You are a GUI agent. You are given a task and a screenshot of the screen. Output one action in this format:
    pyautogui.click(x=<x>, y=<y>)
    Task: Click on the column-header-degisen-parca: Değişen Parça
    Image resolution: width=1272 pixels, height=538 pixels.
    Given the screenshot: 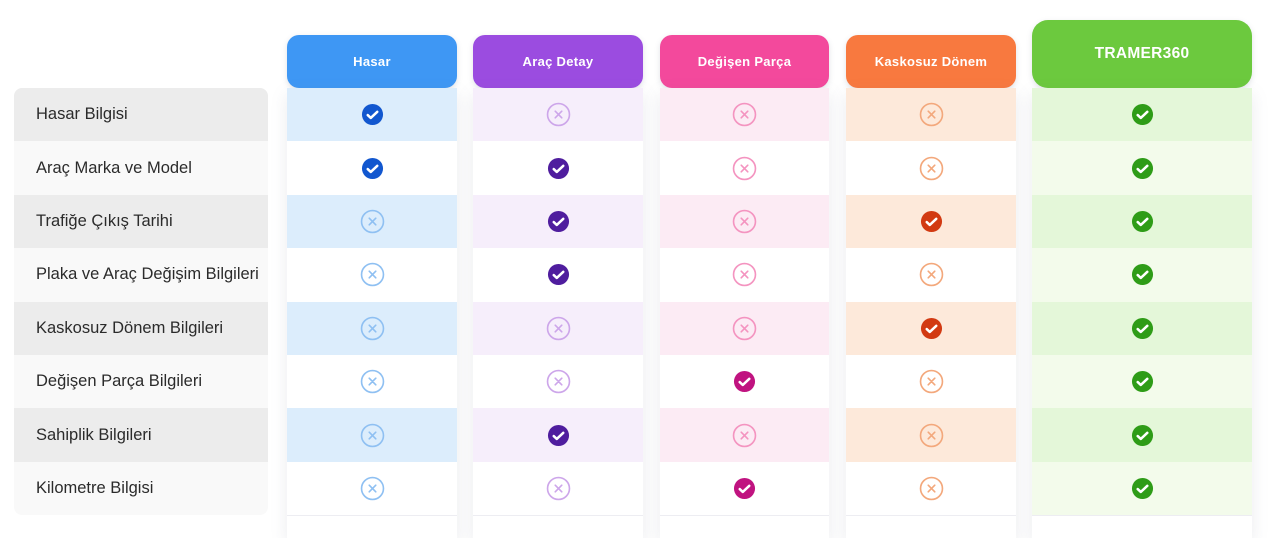 What is the action you would take?
    pyautogui.click(x=744, y=61)
    